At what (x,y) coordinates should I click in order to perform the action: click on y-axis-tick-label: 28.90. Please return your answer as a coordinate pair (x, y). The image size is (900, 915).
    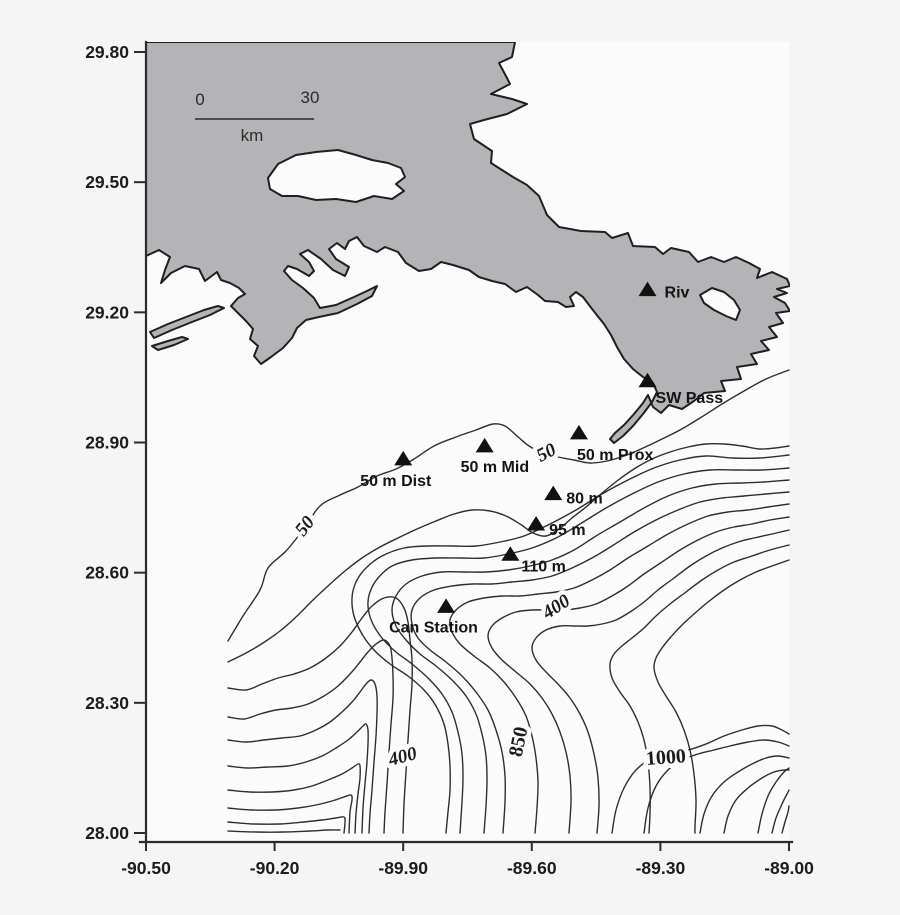
    Looking at the image, I should click on (107, 443).